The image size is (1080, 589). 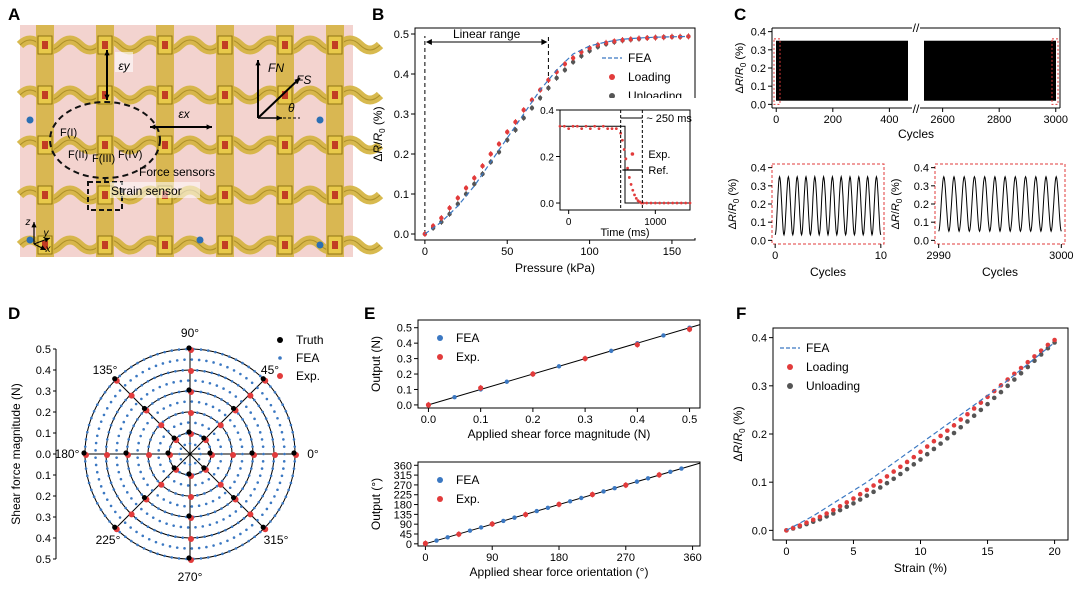 I want to click on x-tick-label: 3000, so click(x=1061, y=256).